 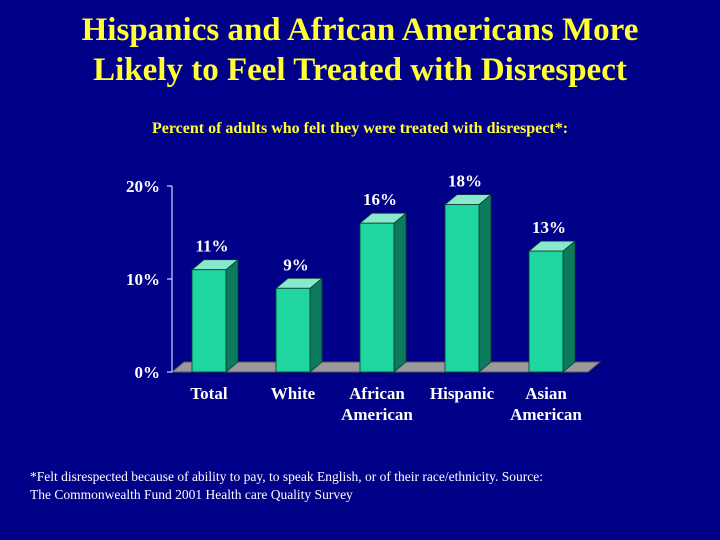 I want to click on y-tick-label: 0%, so click(x=148, y=372).